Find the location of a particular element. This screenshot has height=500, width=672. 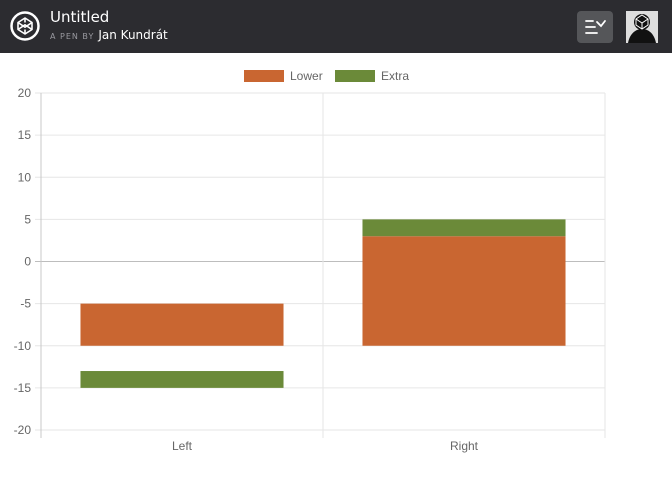

byline-prefix: A PEN BY is located at coordinates (72, 36).